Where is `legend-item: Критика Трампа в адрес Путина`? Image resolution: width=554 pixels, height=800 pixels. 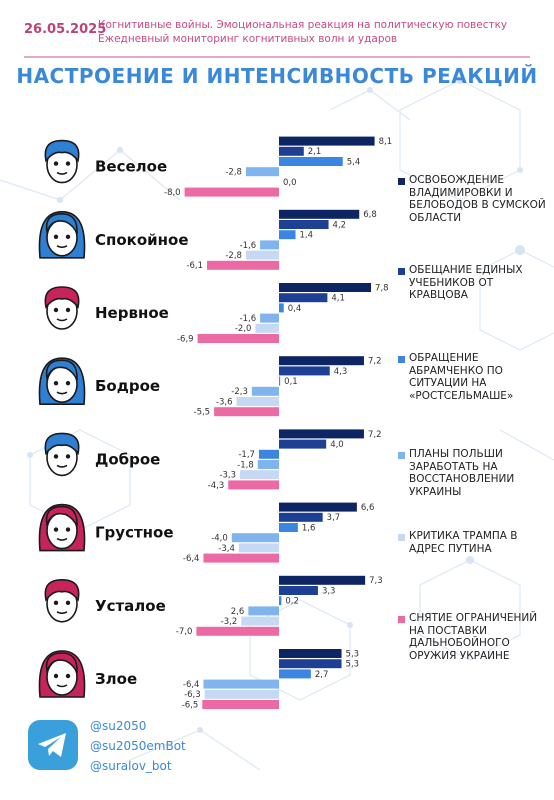
legend-item: Критика Трампа в адрес Путина is located at coordinates (473, 542).